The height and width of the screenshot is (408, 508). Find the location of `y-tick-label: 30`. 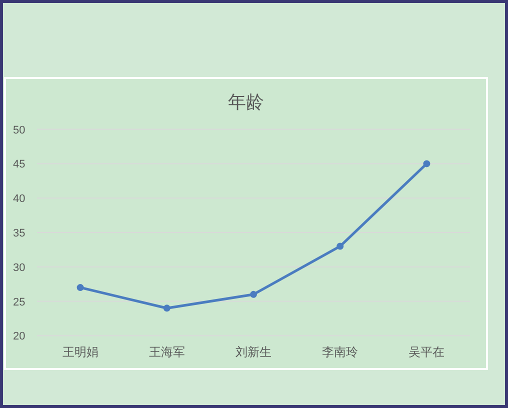

y-tick-label: 30 is located at coordinates (19, 268).